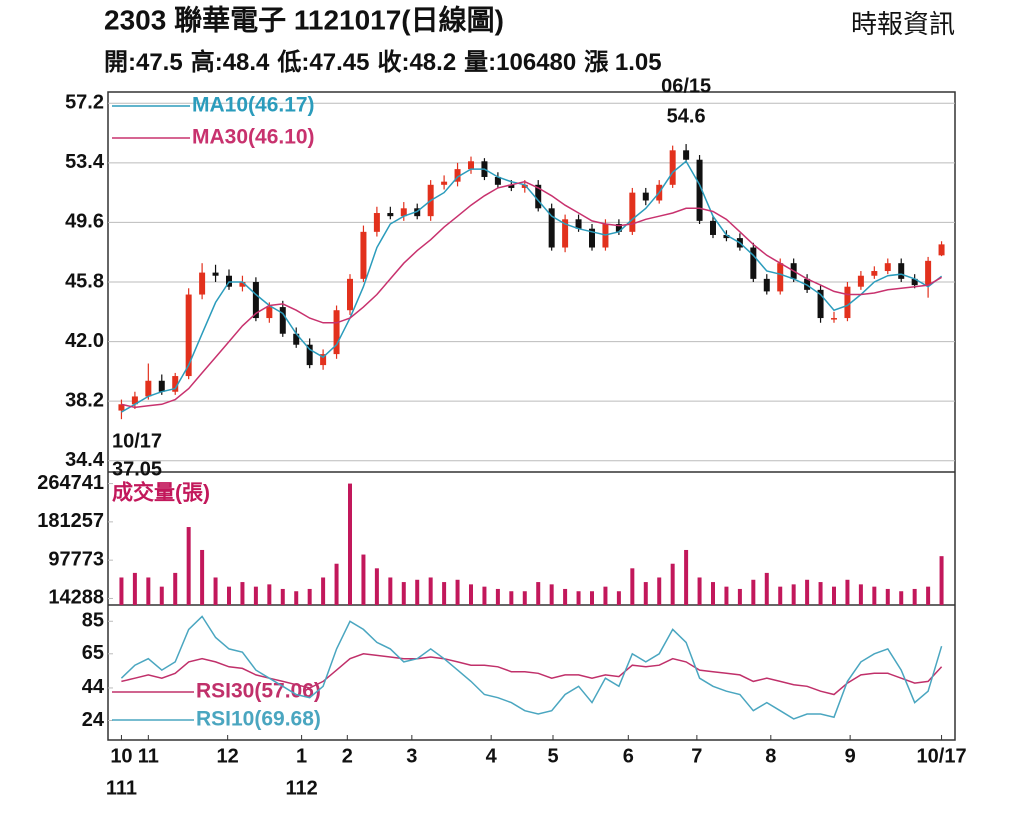  I want to click on y-tick-label: 42.0, so click(84, 341).